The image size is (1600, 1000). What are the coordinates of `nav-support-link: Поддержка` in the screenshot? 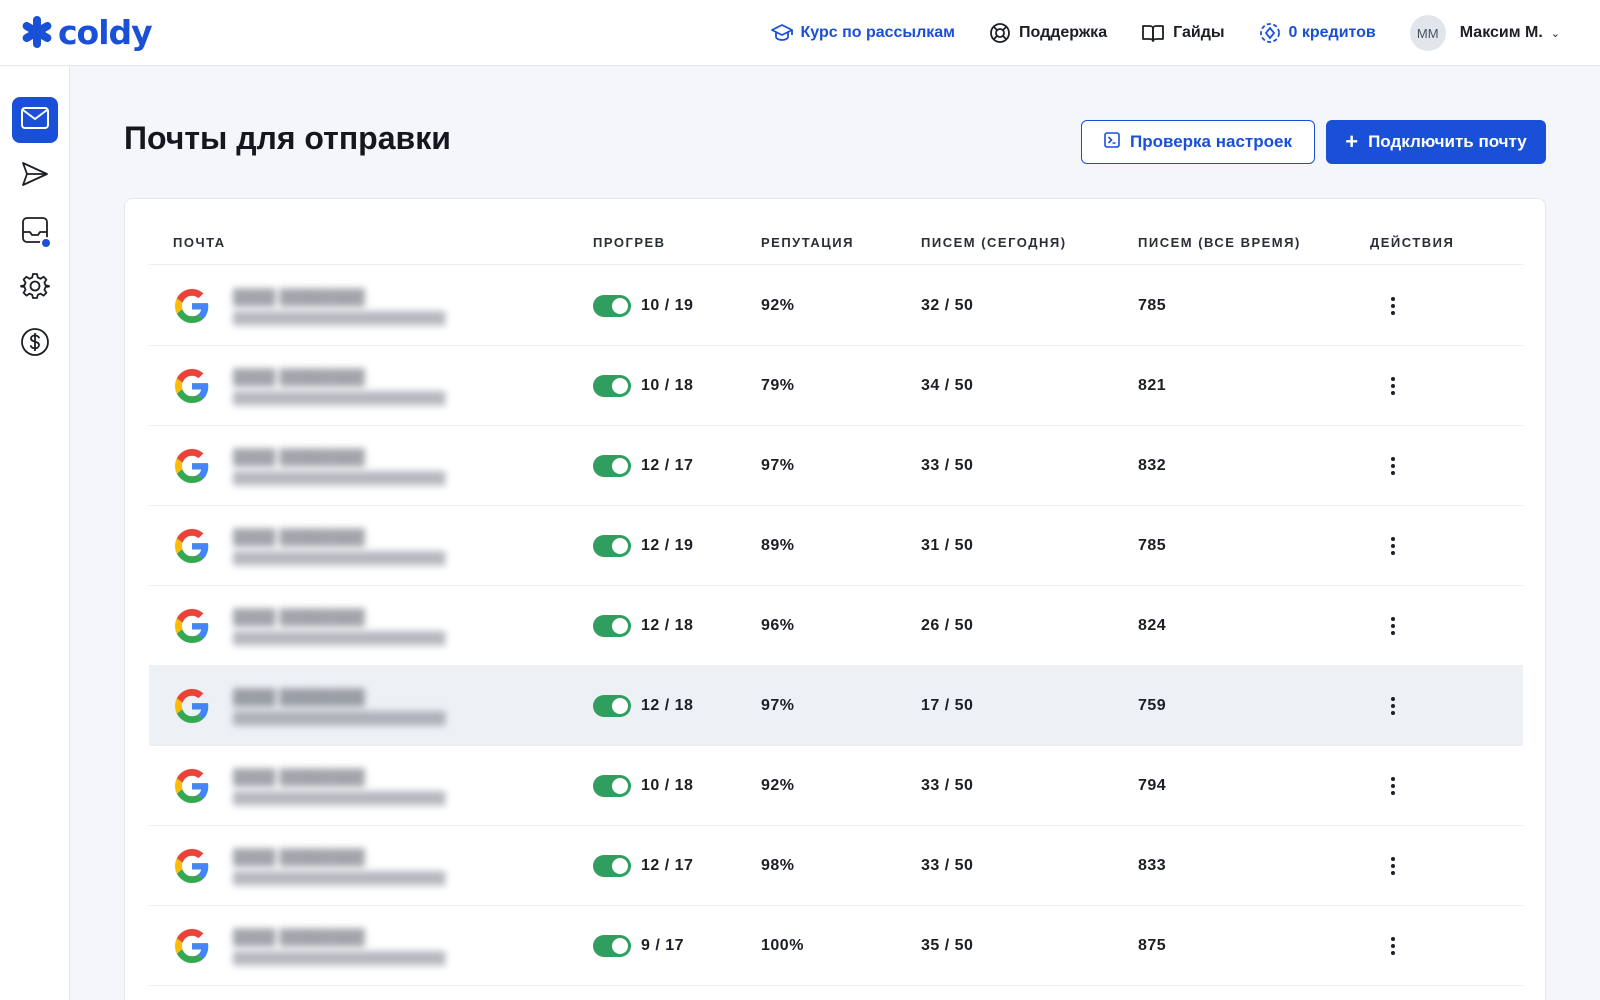 It's located at (1048, 33).